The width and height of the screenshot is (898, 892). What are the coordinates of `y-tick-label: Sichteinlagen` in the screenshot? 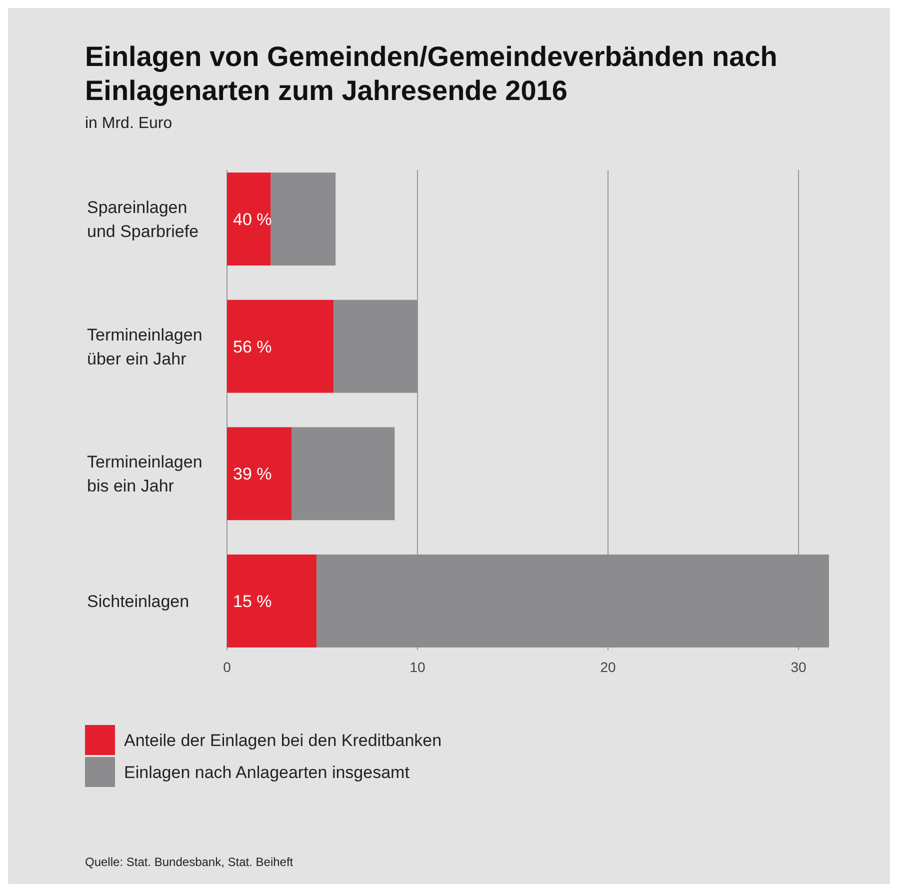 It's located at (138, 601).